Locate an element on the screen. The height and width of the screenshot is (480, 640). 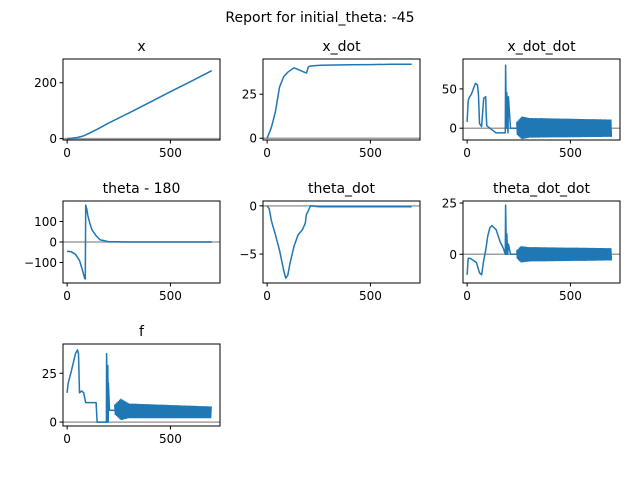
y-tick-label: 50 is located at coordinates (449, 89).